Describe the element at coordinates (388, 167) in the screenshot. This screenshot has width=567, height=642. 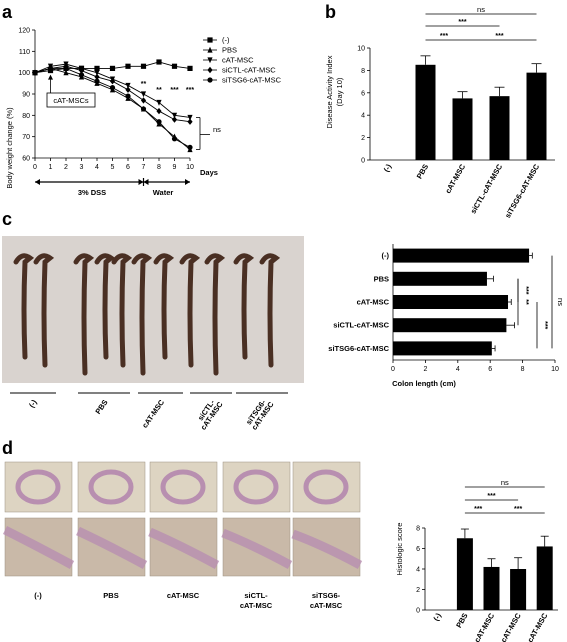
I see `panel-b-category-label: (-)` at that location.